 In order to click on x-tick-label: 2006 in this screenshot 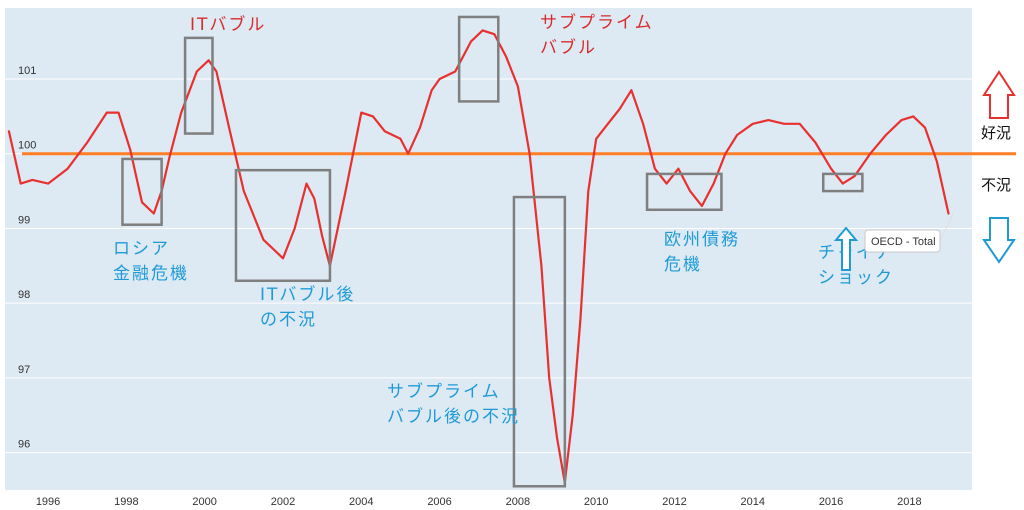, I will do `click(439, 502)`.